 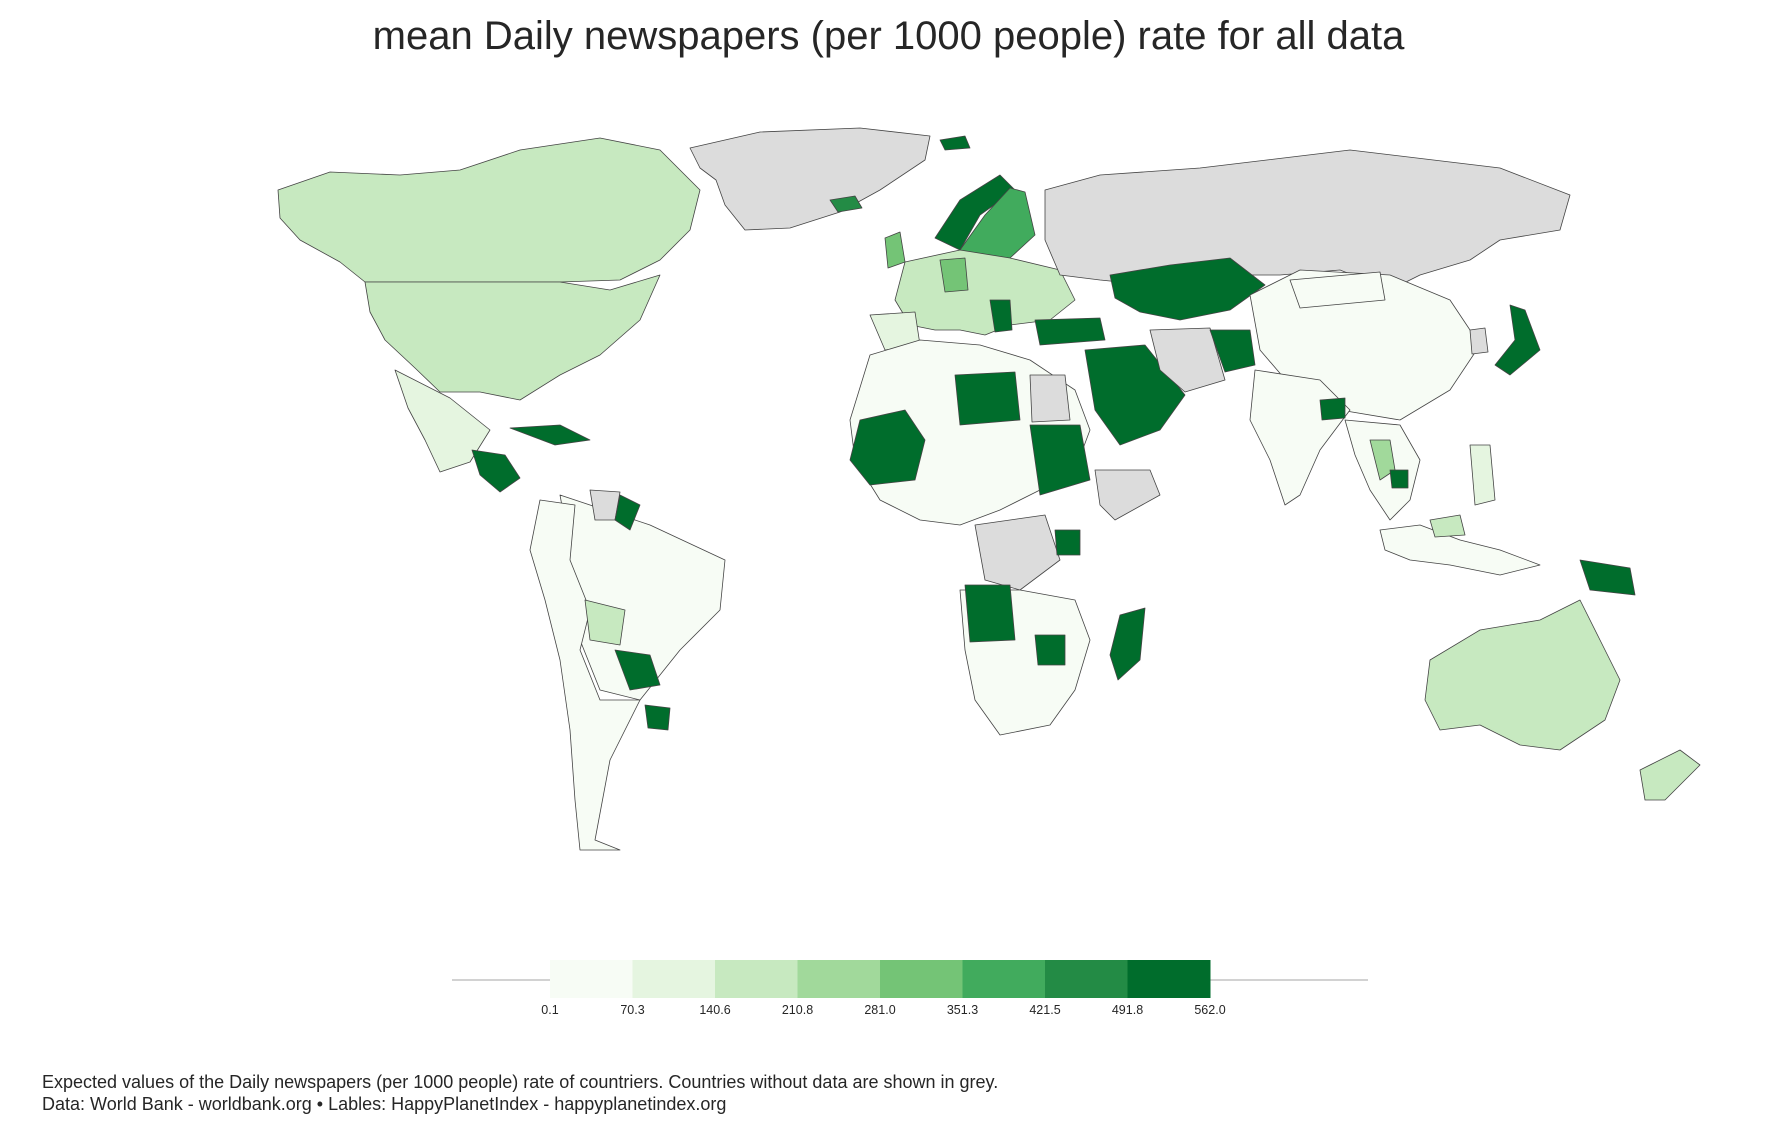 I want to click on region-malaysia, so click(x=1447, y=526).